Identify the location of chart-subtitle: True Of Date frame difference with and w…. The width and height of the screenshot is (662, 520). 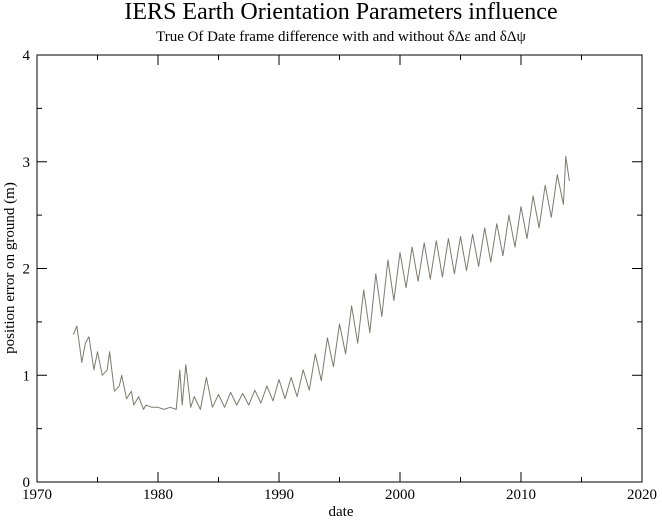
(341, 37).